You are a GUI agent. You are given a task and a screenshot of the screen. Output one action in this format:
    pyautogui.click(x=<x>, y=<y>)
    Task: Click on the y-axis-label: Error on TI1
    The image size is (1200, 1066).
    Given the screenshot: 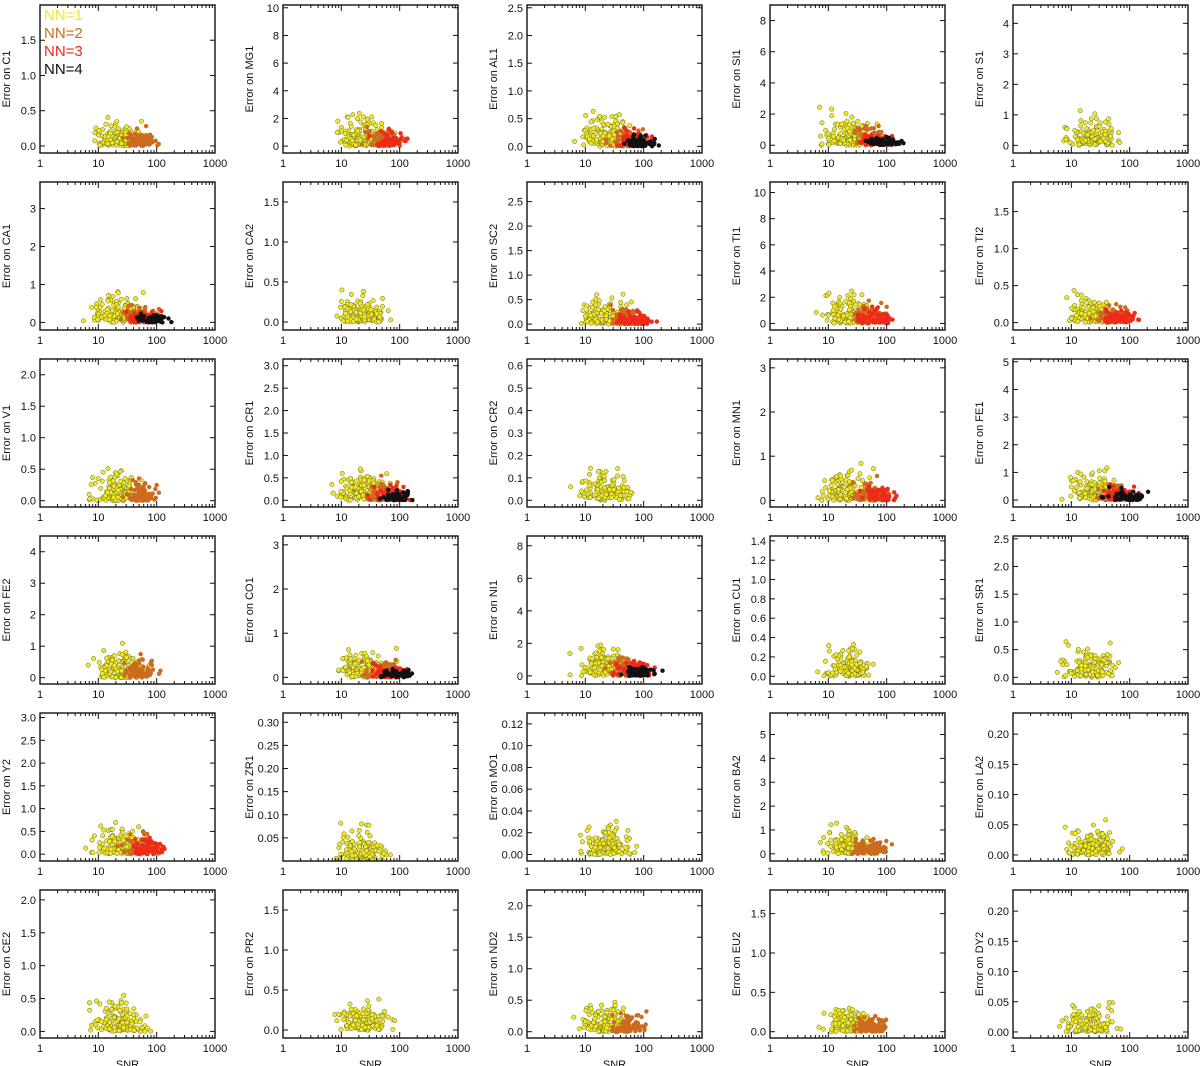 What is the action you would take?
    pyautogui.click(x=737, y=256)
    